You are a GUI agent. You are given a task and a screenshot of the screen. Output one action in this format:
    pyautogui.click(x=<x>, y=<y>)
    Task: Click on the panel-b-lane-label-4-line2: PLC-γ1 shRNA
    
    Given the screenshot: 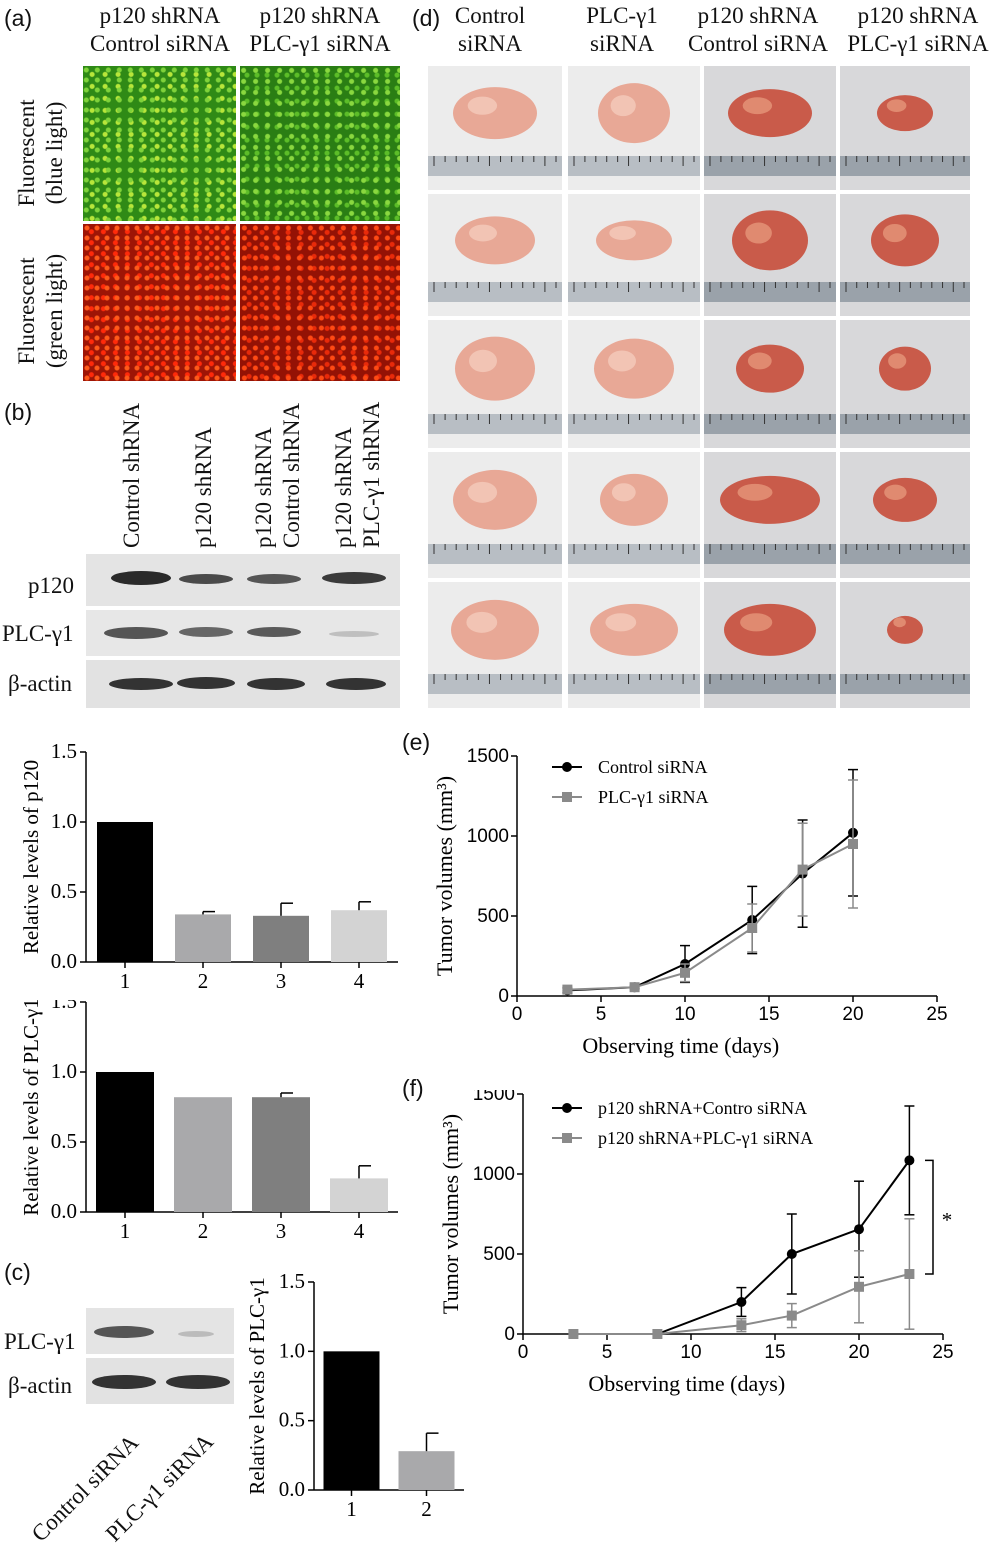 What is the action you would take?
    pyautogui.click(x=371, y=474)
    